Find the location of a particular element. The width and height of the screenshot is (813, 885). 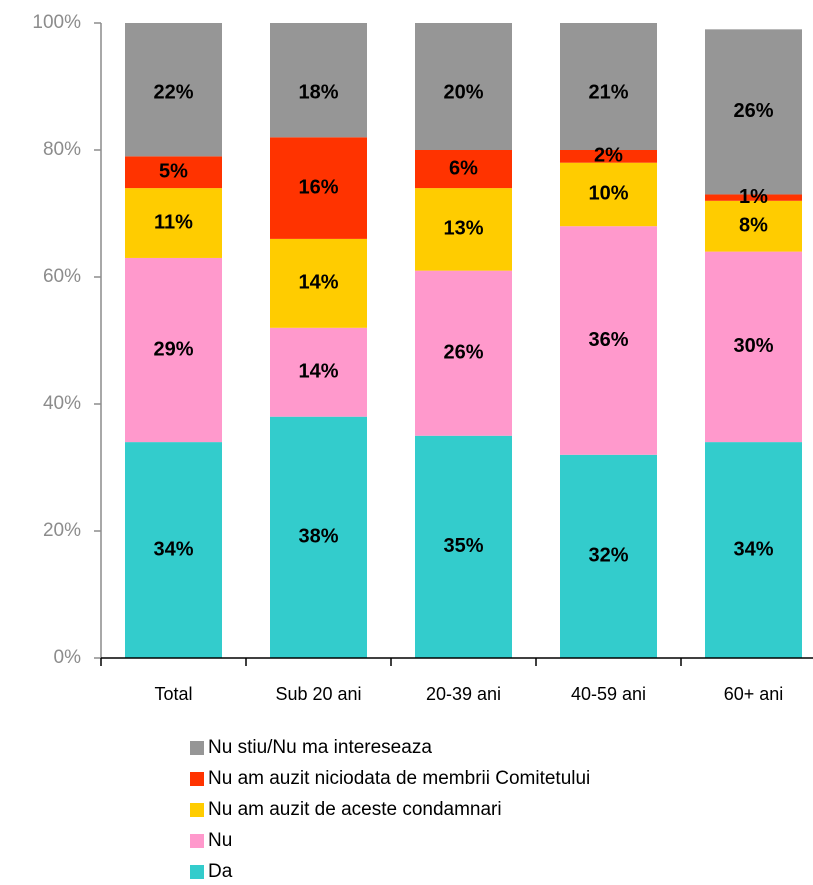

x-tick-label: Total is located at coordinates (173, 694).